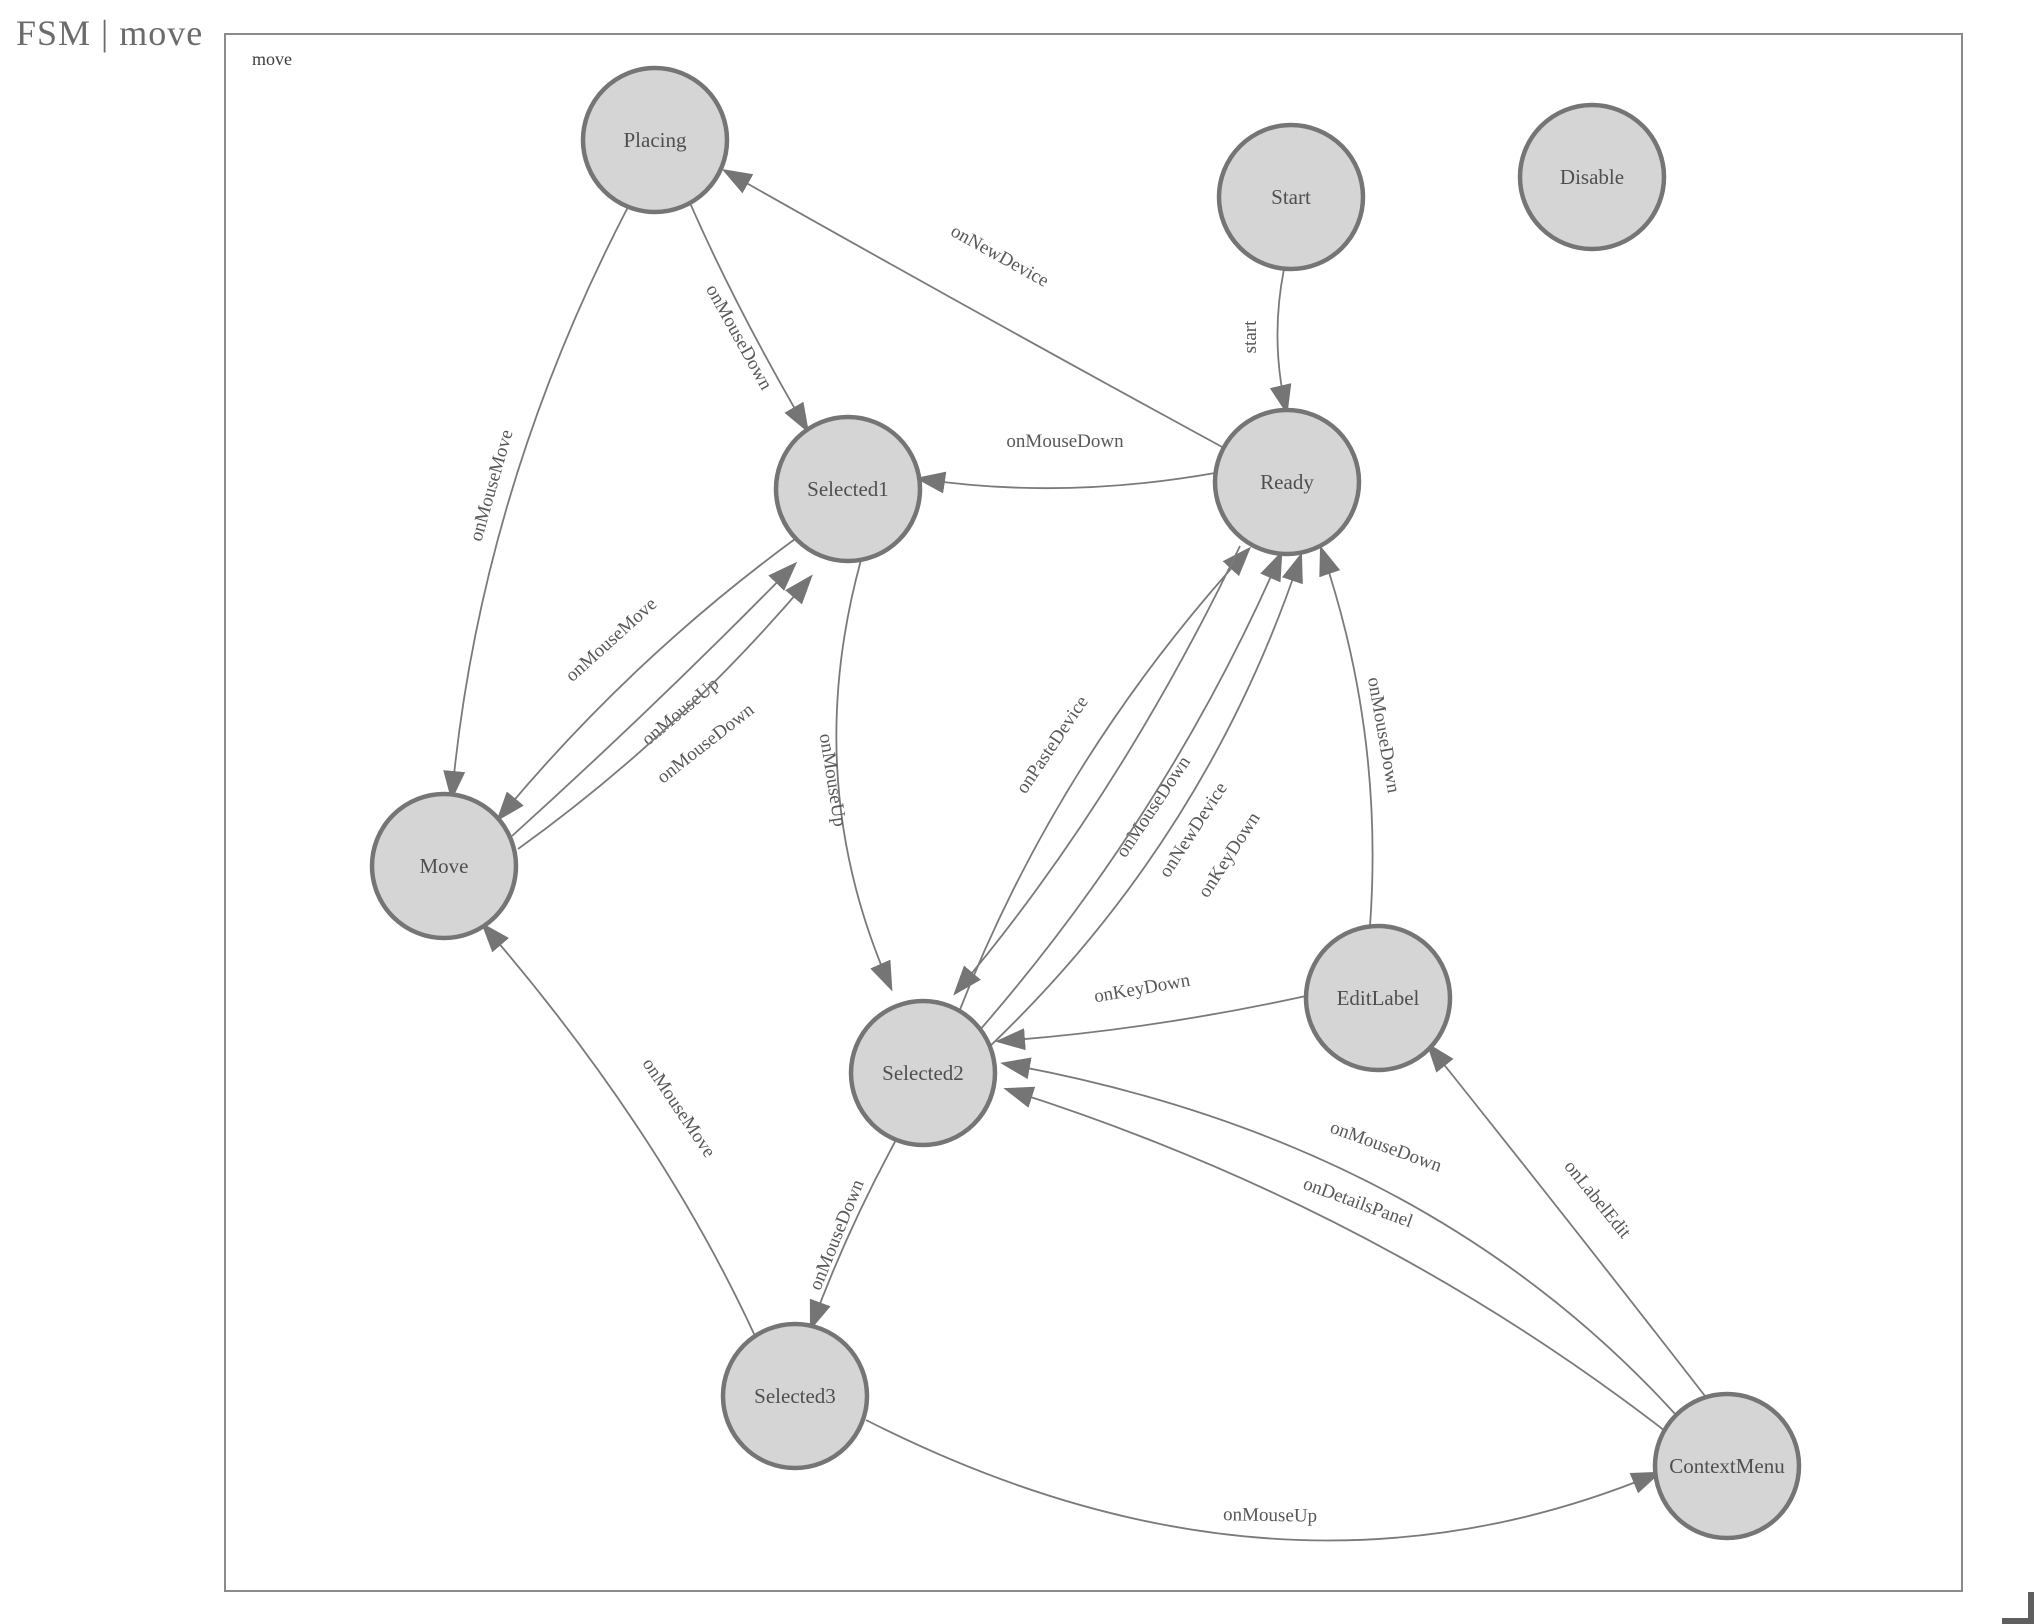 The width and height of the screenshot is (2034, 1624). I want to click on state-label-selected1: Selected1, so click(848, 489).